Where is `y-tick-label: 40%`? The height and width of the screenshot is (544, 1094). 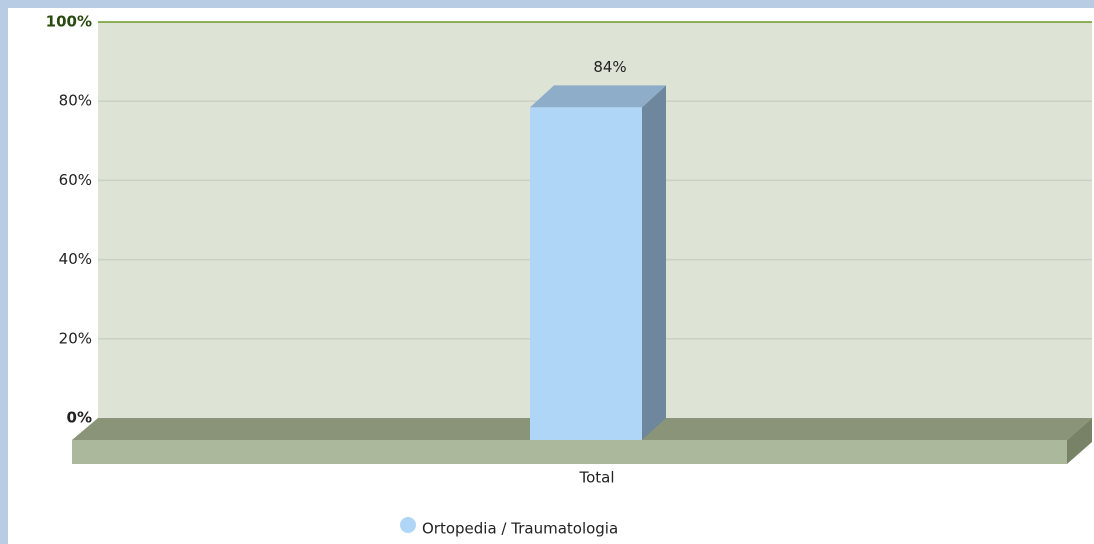
y-tick-label: 40% is located at coordinates (75, 259).